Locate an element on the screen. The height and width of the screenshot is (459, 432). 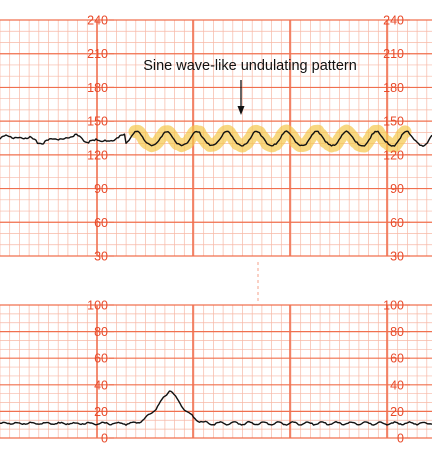
fhr-tick-label-left: 240 is located at coordinates (97, 21).